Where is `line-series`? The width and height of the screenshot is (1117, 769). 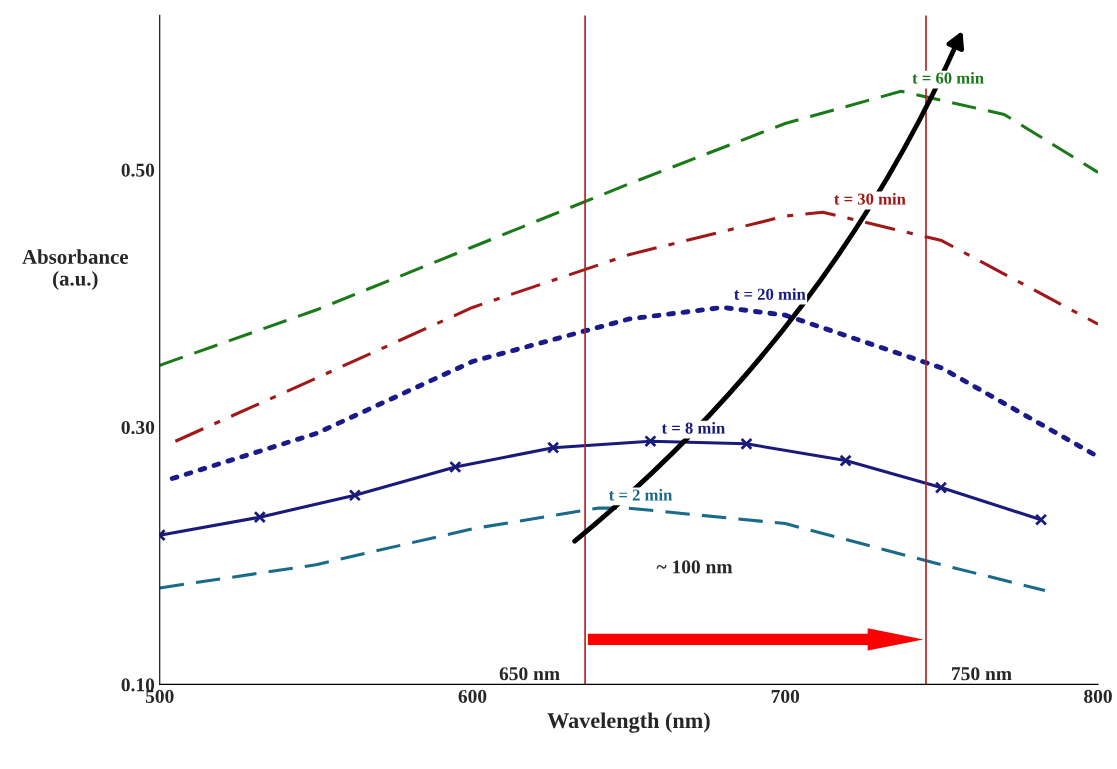
line-series is located at coordinates (603, 549).